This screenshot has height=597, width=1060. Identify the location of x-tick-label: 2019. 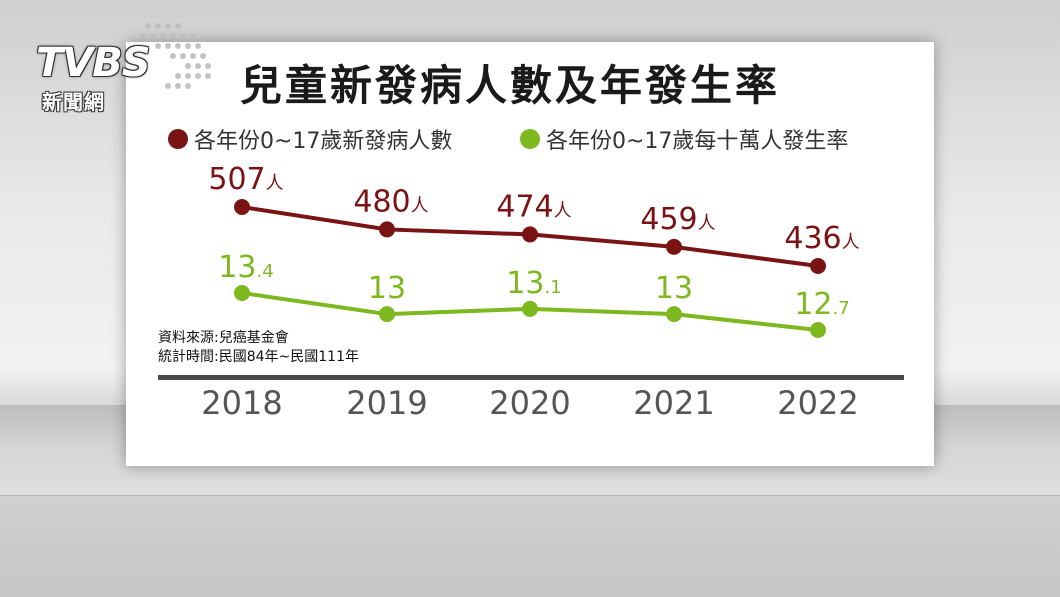
(386, 403).